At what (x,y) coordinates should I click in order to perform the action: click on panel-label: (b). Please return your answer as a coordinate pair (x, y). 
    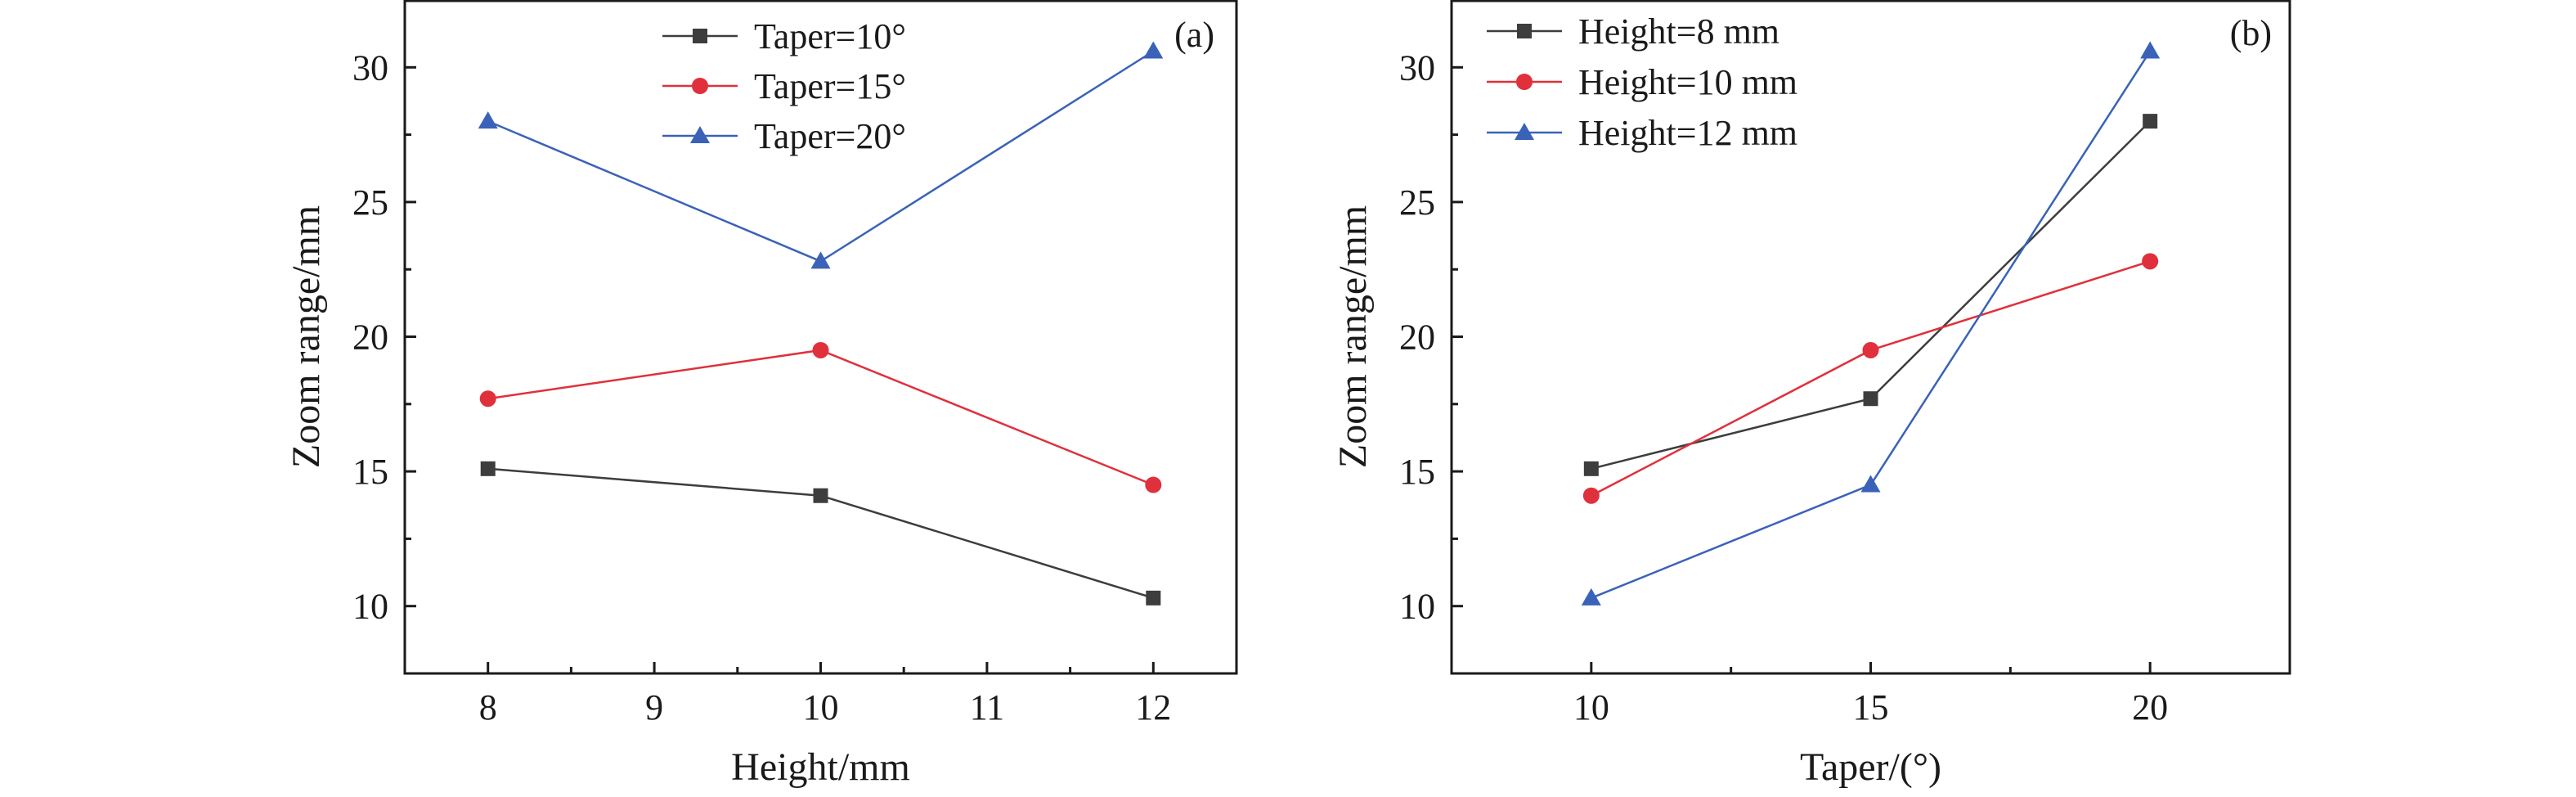
    Looking at the image, I should click on (2251, 33).